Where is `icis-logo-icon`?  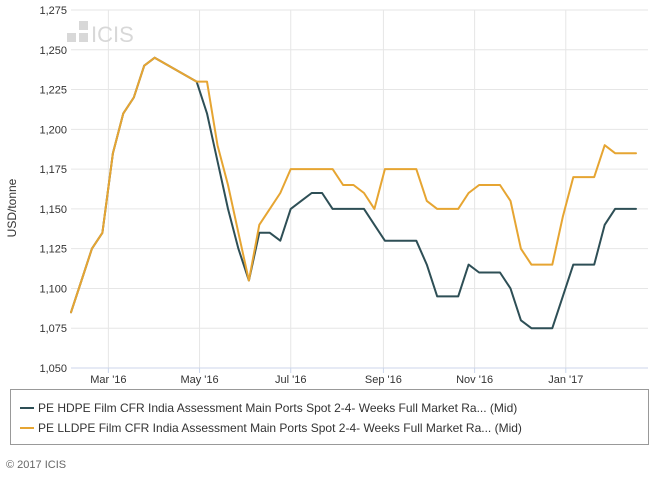
icis-logo-icon is located at coordinates (77, 31).